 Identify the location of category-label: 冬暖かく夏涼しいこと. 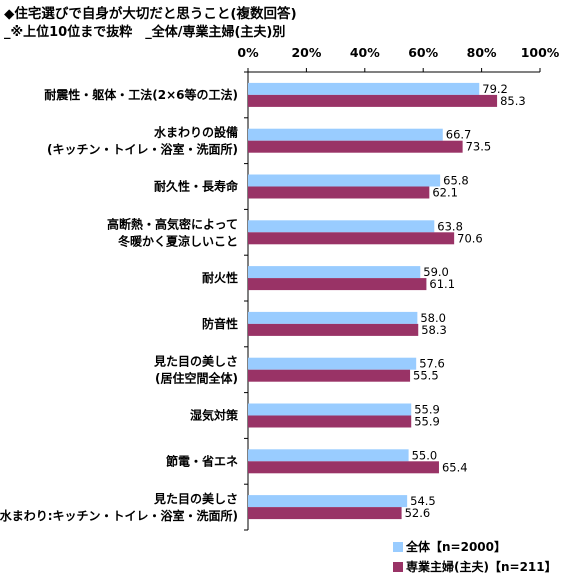
(178, 240).